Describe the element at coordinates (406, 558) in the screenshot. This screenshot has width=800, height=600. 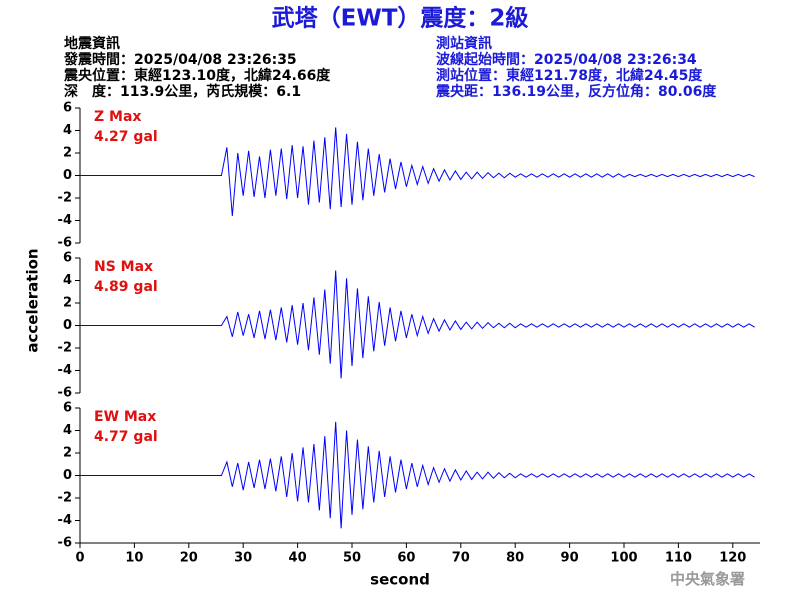
I see `x-tick-label: 60` at that location.